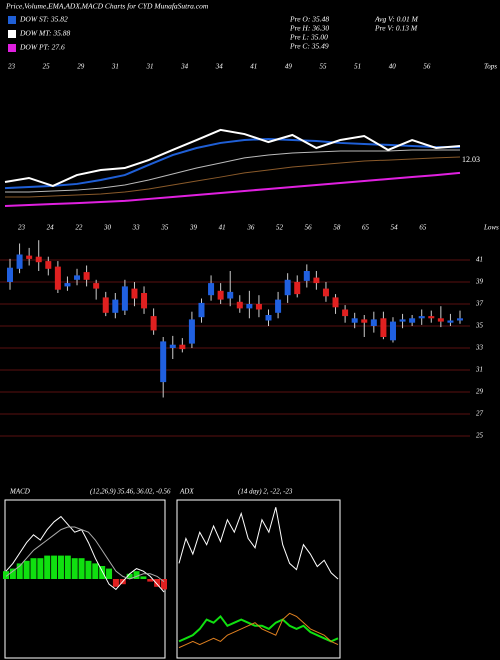 This screenshot has height=660, width=500. What do you see at coordinates (186, 492) in the screenshot?
I see `panel-title: ADX` at bounding box center [186, 492].